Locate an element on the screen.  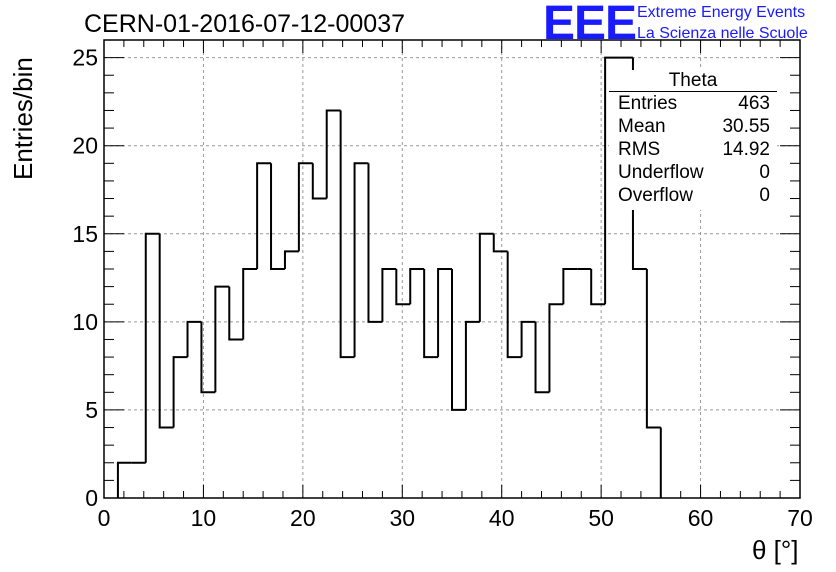
stats-key: Overflow is located at coordinates (655, 195).